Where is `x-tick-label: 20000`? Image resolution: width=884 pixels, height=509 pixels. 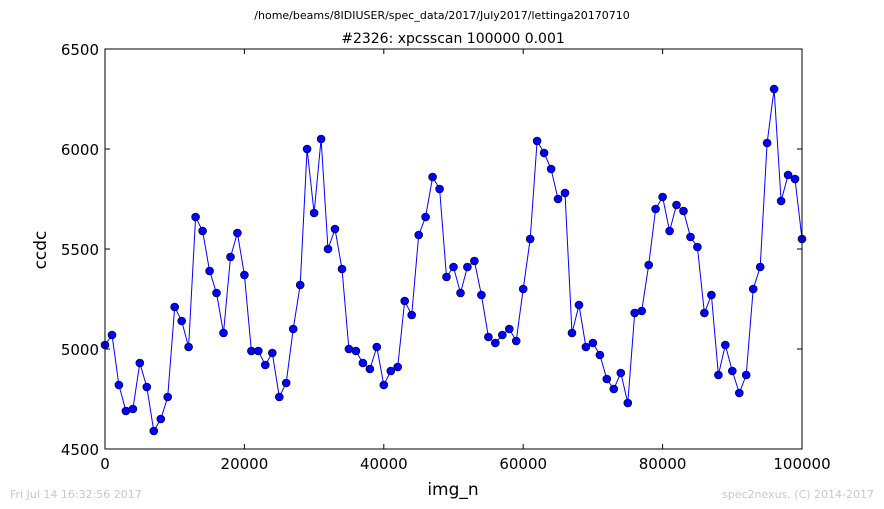
x-tick-label: 20000 is located at coordinates (245, 464).